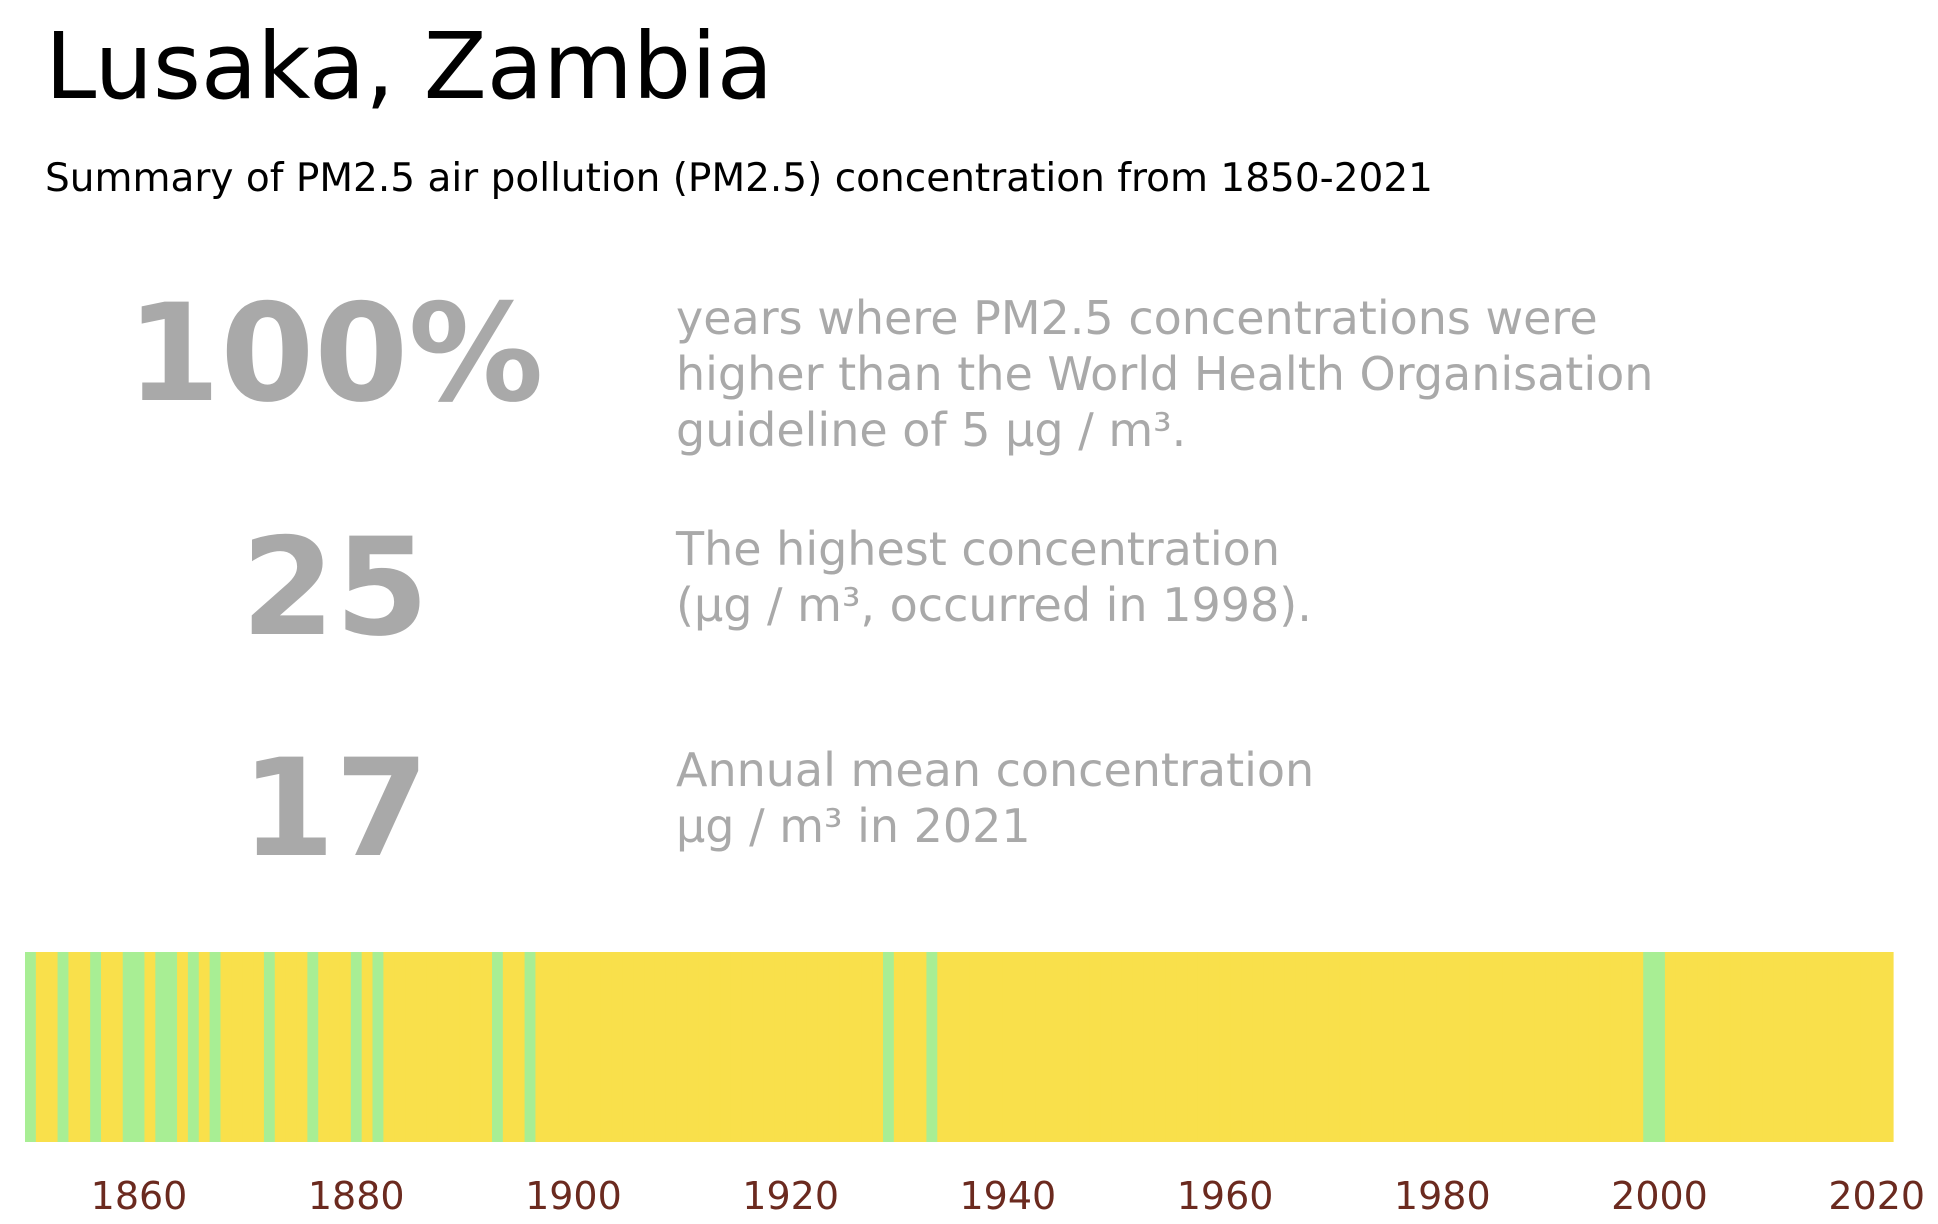 The image size is (1938, 1224). What do you see at coordinates (1659, 1196) in the screenshot?
I see `x-tick-label: 2000` at bounding box center [1659, 1196].